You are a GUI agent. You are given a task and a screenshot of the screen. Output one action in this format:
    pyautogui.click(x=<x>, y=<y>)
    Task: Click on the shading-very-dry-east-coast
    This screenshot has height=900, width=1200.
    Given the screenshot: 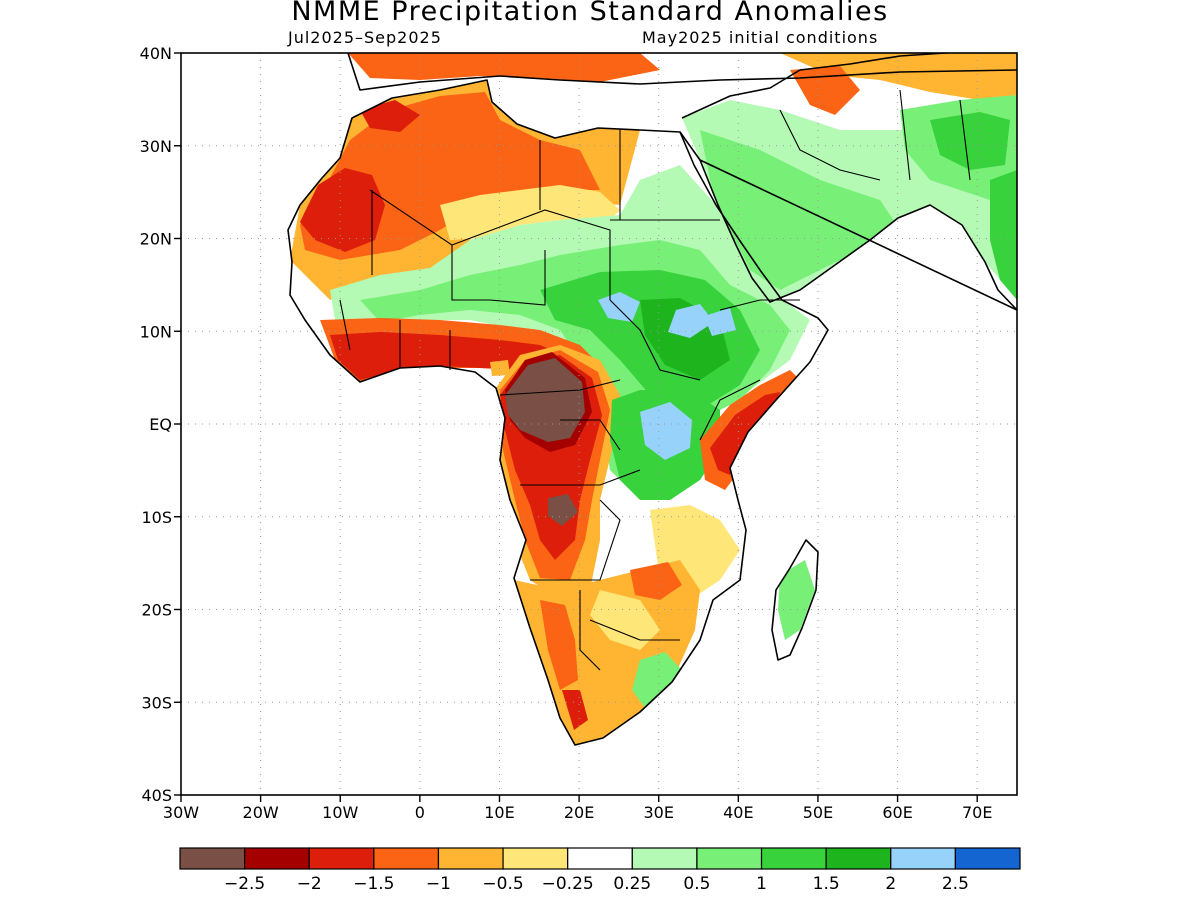 What is the action you would take?
    pyautogui.click(x=745, y=433)
    